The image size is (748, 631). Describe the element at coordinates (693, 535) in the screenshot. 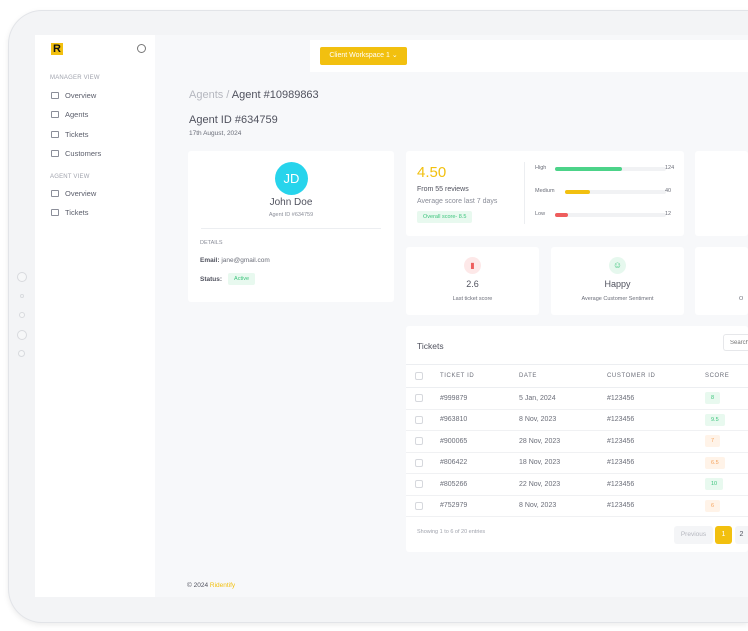

I see `previous-button: Previous` at that location.